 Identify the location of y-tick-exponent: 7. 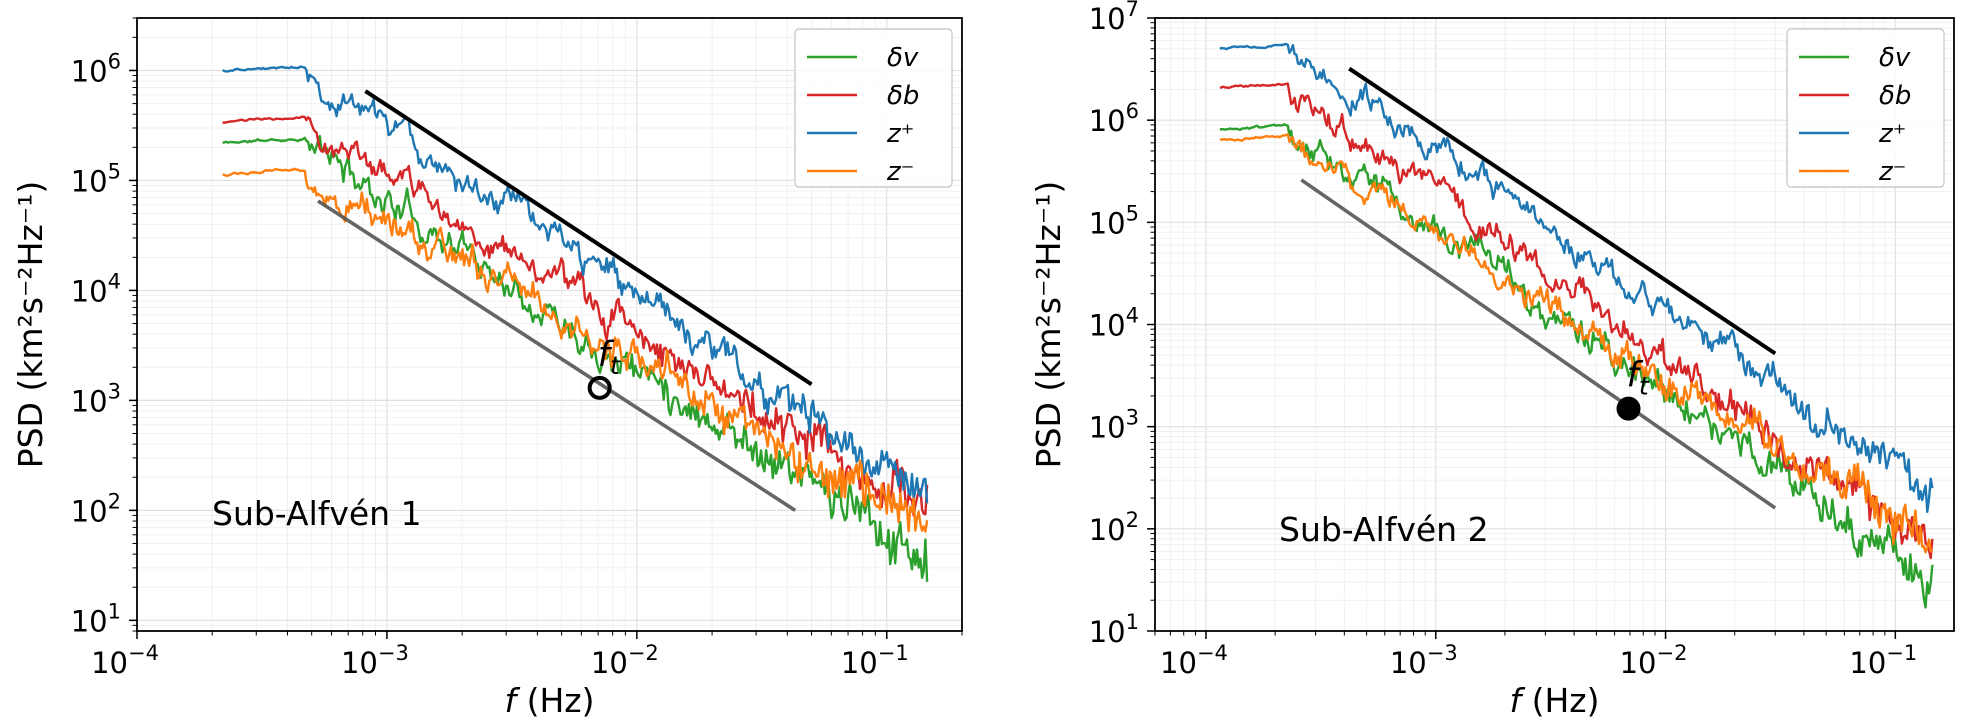
(1132, 10).